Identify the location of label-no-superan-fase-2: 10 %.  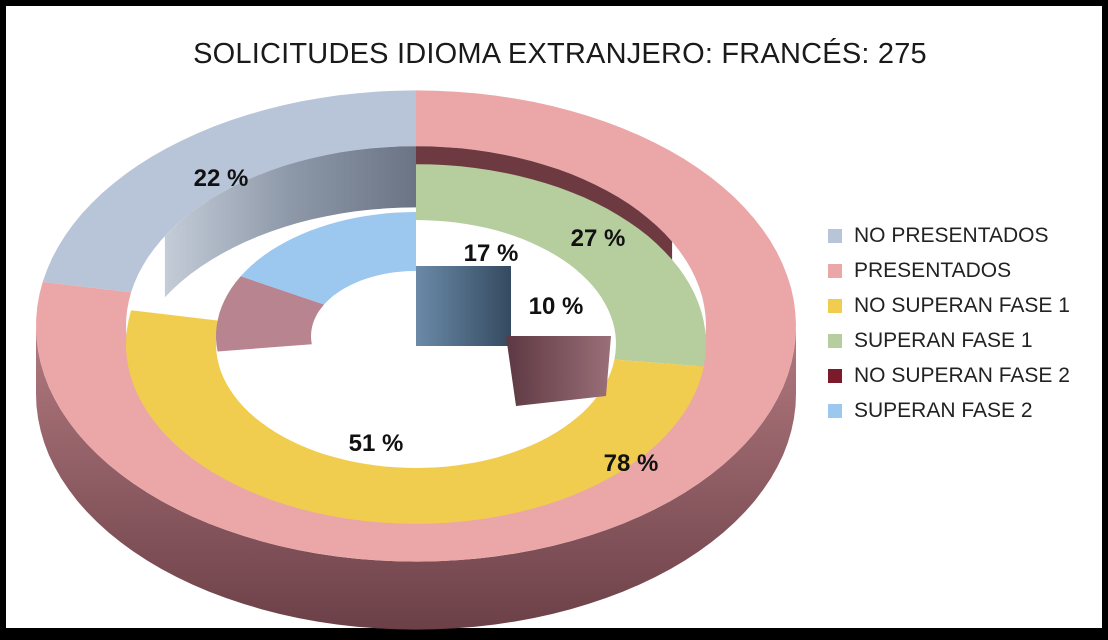
(556, 306).